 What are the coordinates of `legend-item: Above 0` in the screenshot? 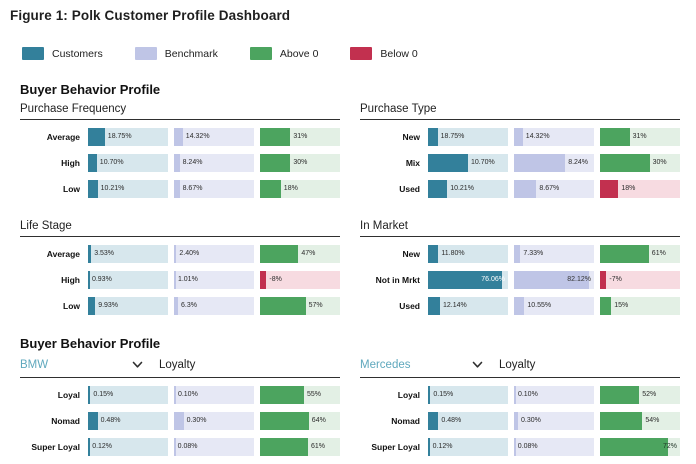 It's located at (284, 53).